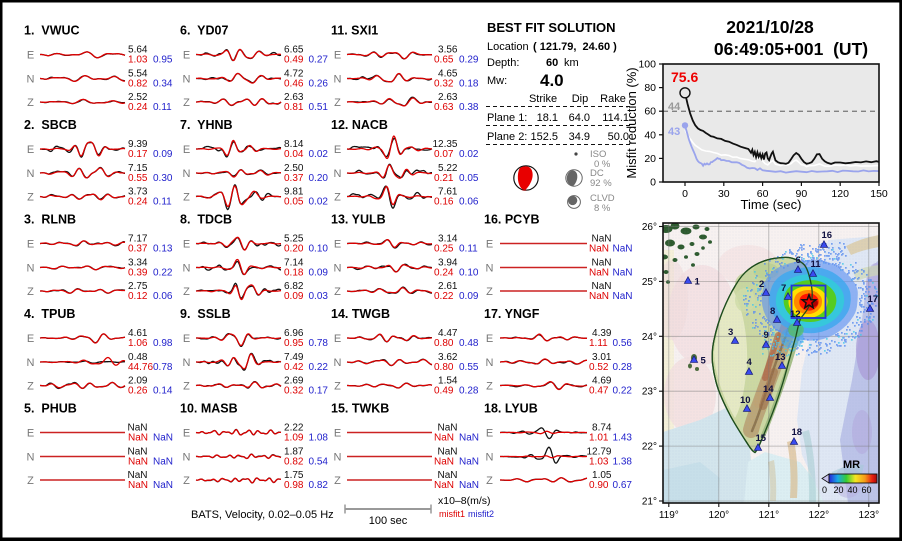 The width and height of the screenshot is (902, 541). What do you see at coordinates (649, 502) in the screenshot?
I see `svg-text: 21°` at bounding box center [649, 502].